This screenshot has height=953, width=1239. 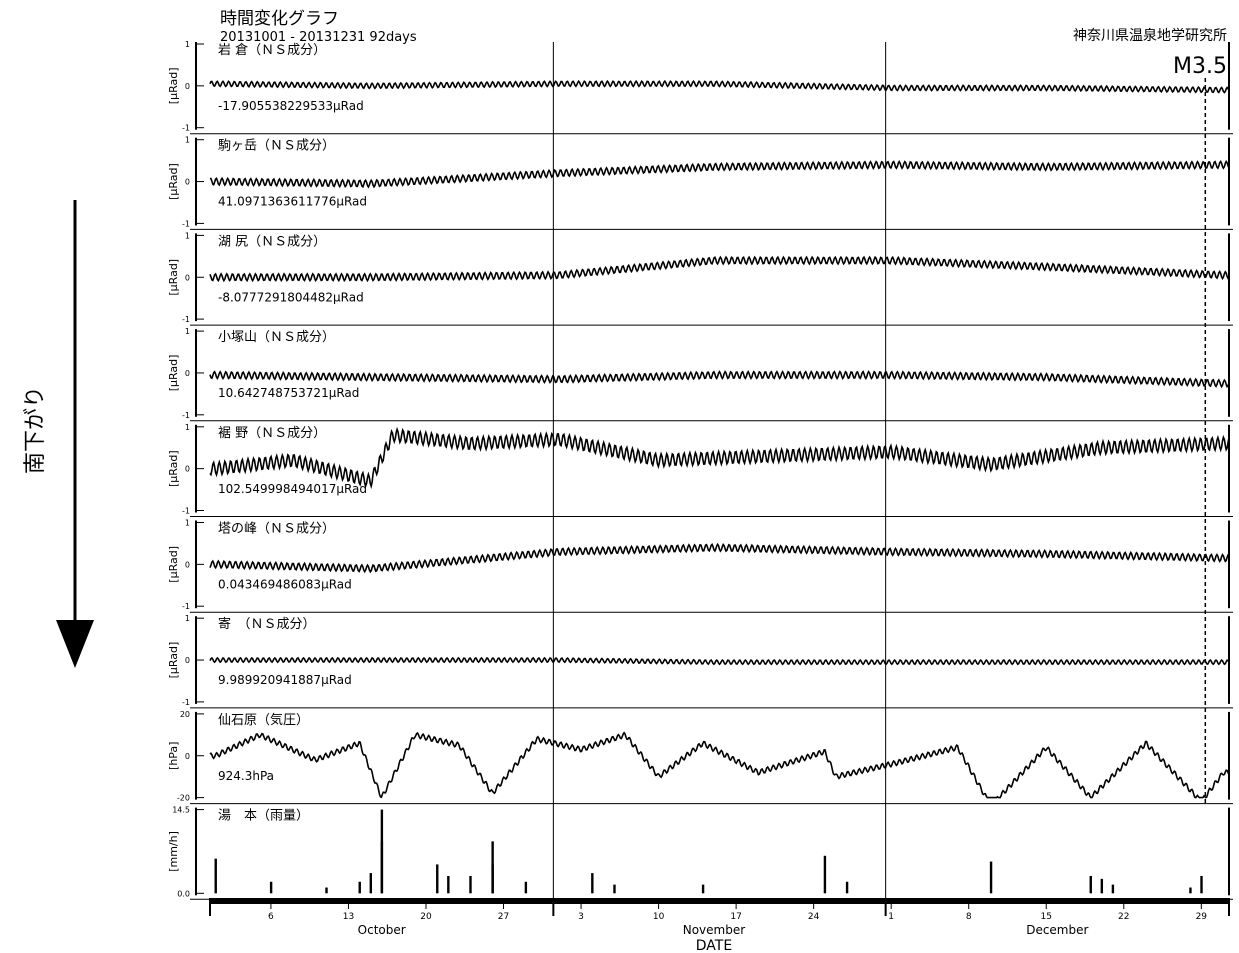 What do you see at coordinates (279, 19) in the screenshot?
I see `chart-title: 時間変化グラフ` at bounding box center [279, 19].